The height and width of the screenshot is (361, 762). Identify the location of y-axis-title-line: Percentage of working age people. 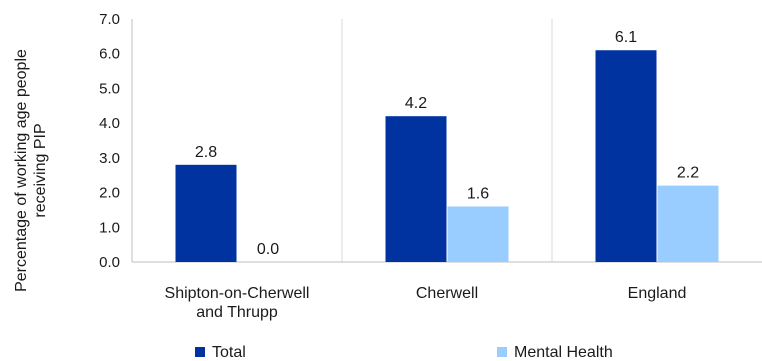
(21, 170).